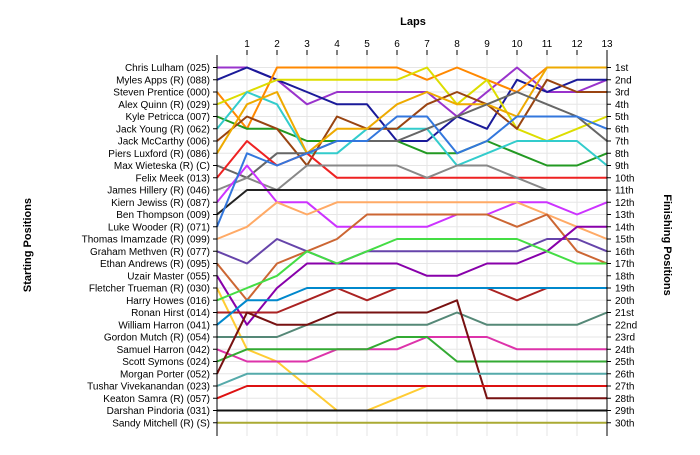 Image resolution: width=700 pixels, height=455 pixels. Describe the element at coordinates (161, 423) in the screenshot. I see `driver-label: Sandy Mitchell (R) (S)` at that location.